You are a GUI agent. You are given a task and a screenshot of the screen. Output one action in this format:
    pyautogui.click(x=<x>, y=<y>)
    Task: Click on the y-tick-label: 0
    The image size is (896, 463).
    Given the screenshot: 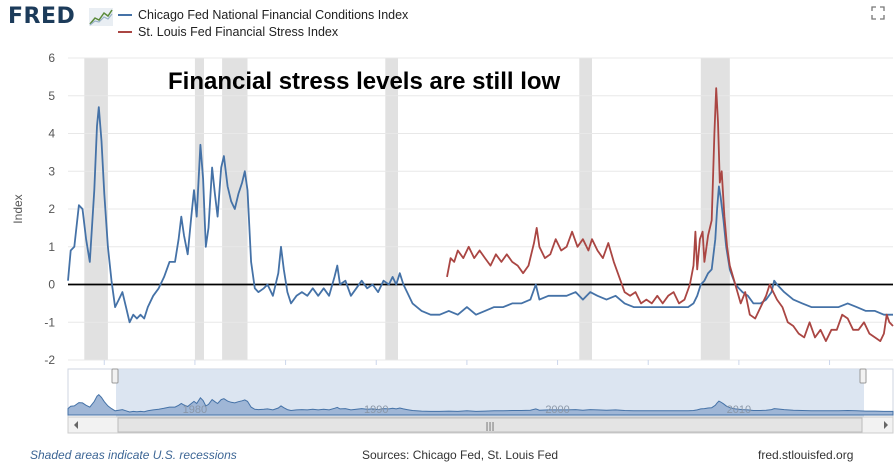 What is the action you would take?
    pyautogui.click(x=51, y=285)
    